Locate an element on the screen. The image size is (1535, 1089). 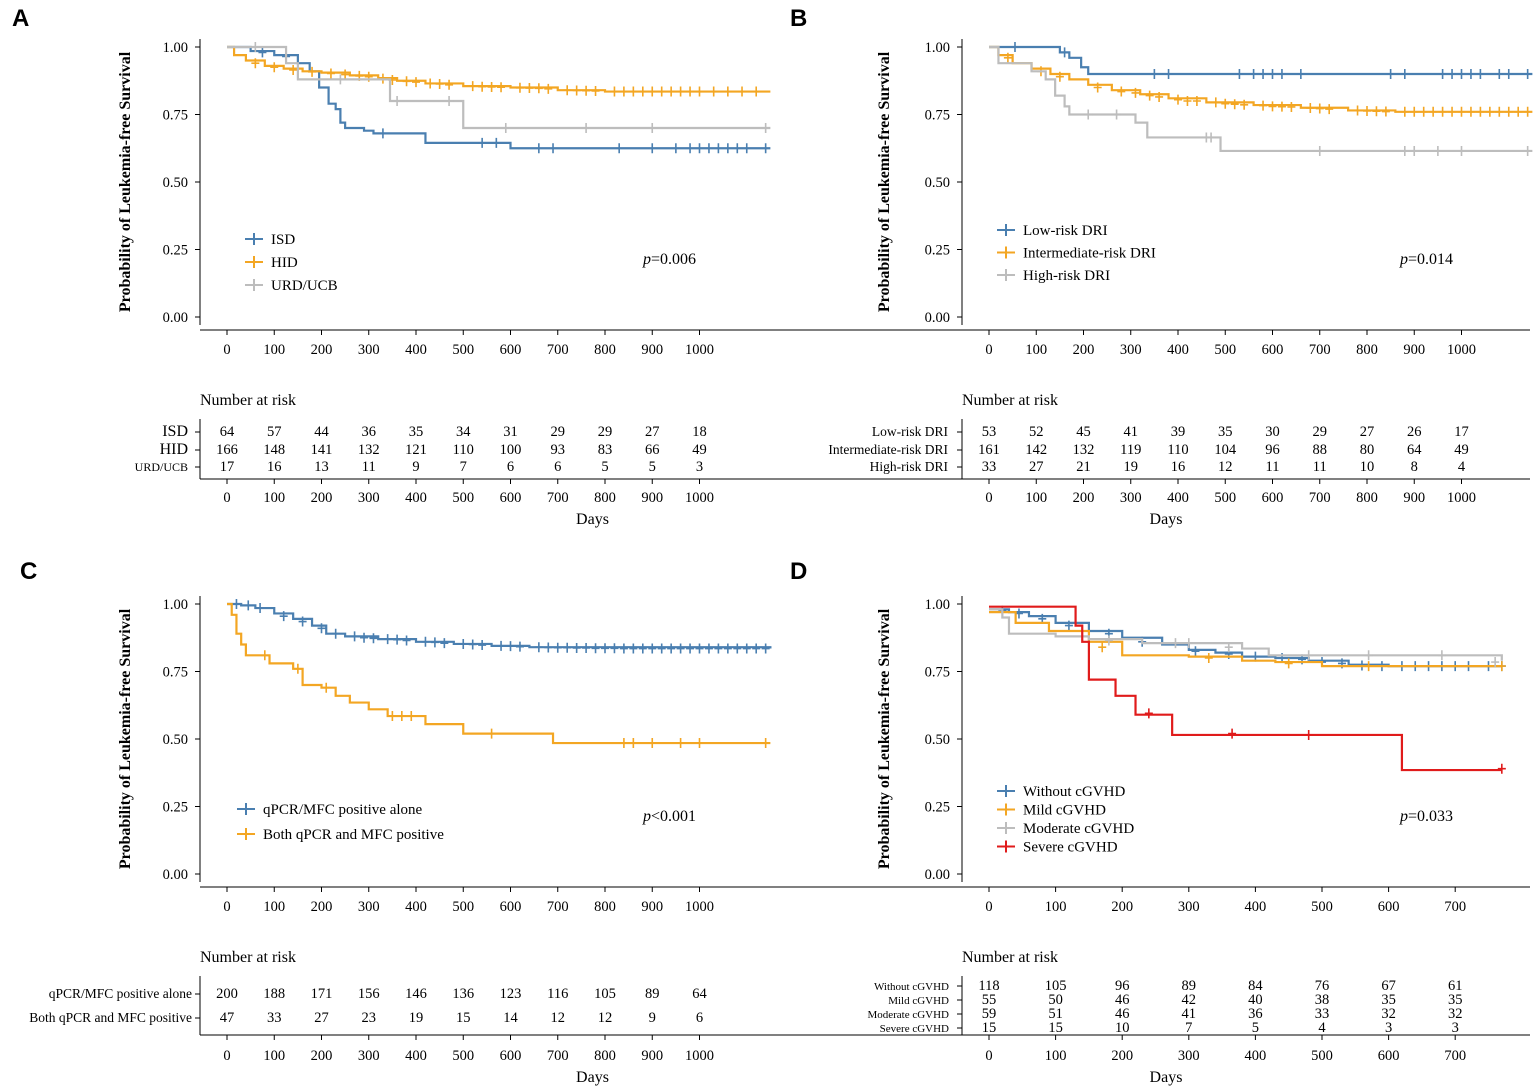
risk-count: 12 is located at coordinates (558, 1018).